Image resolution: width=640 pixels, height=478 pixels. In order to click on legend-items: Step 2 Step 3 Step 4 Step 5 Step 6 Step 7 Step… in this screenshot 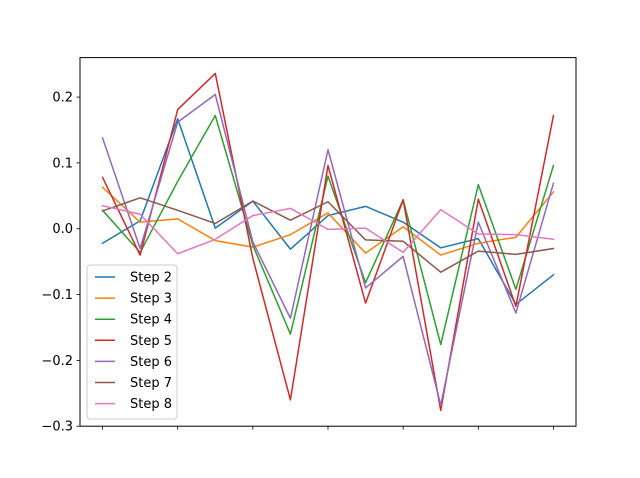, I will do `click(133, 341)`.